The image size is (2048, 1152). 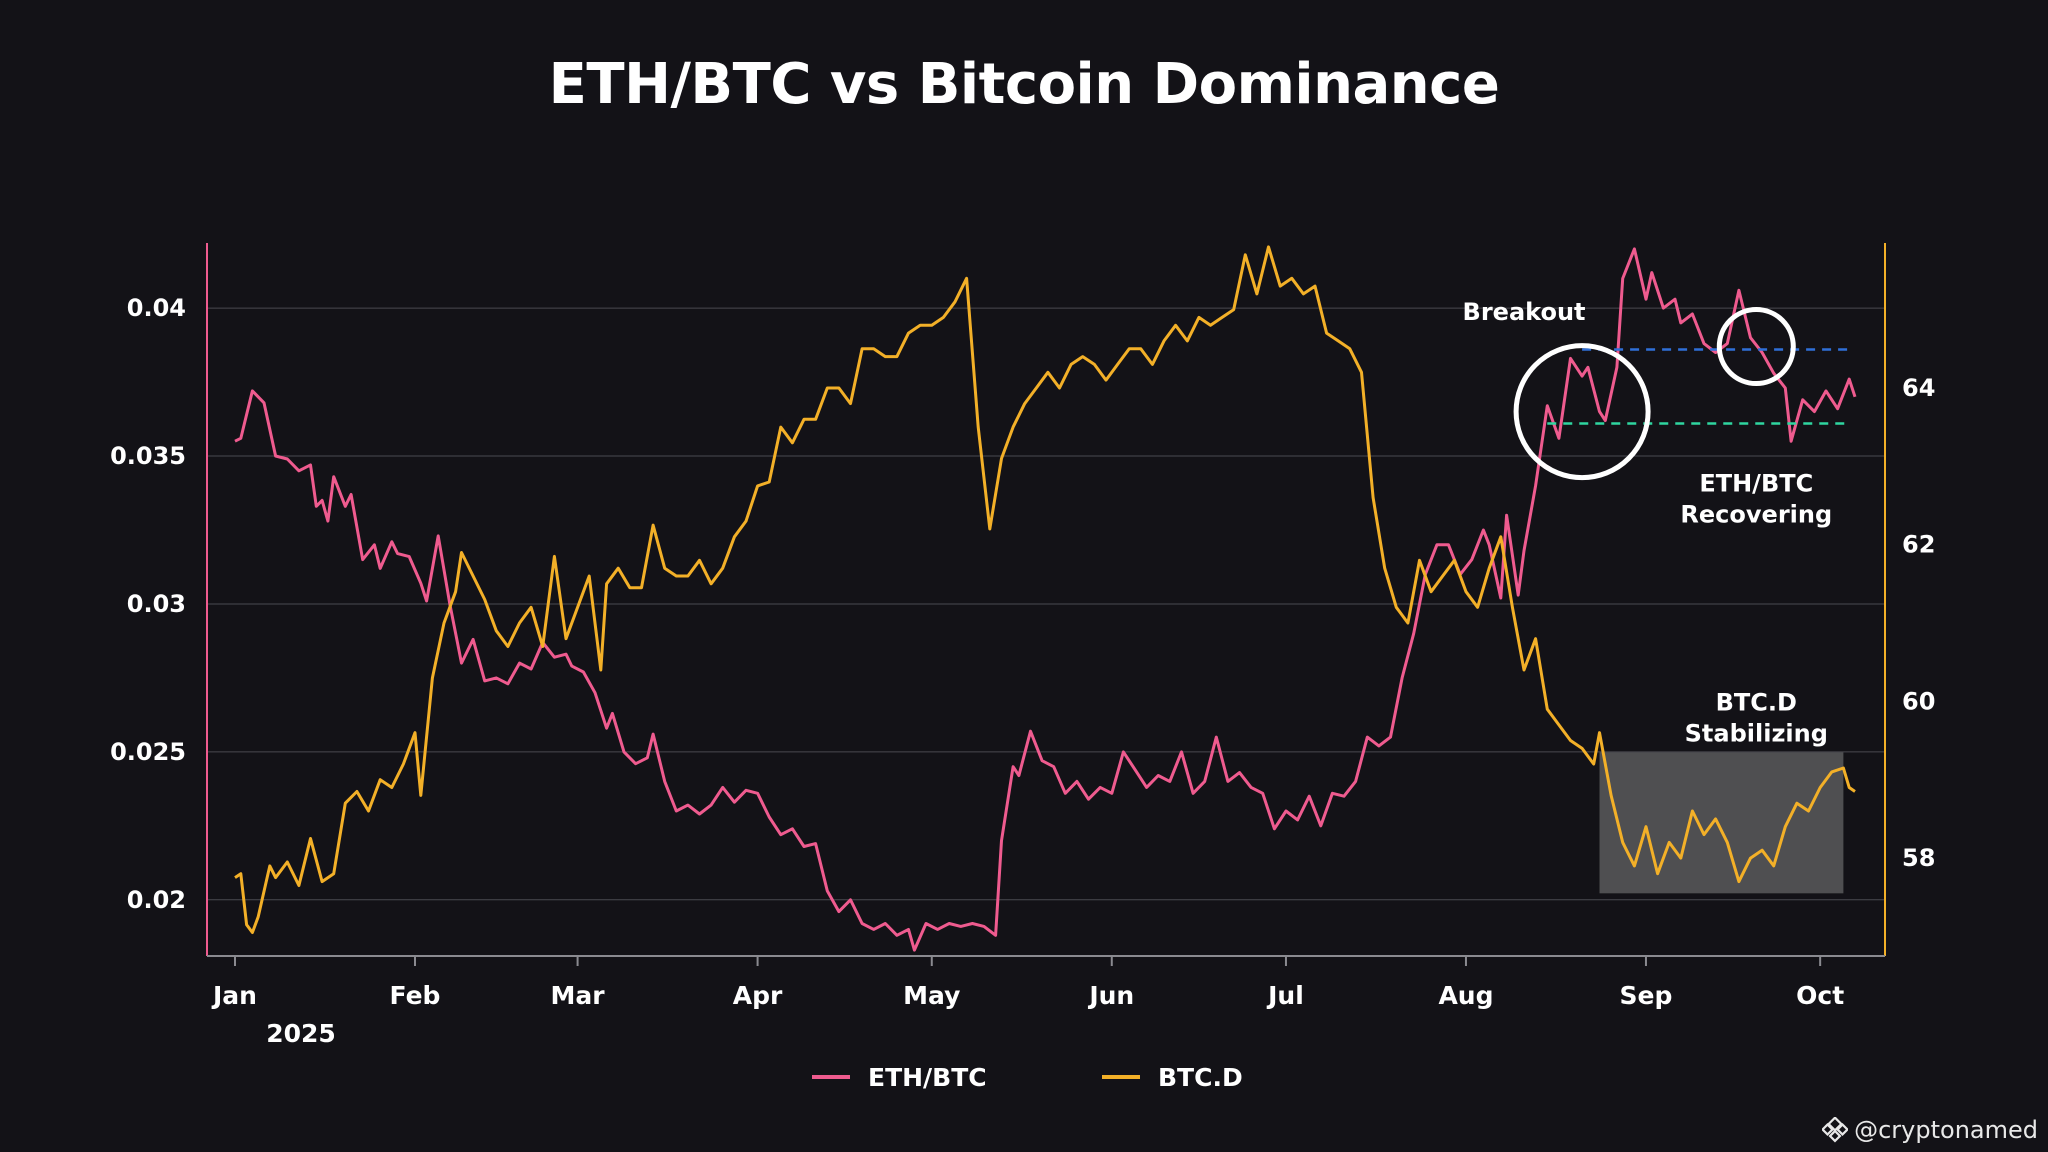 I want to click on x-tick-label: Aug, so click(x=1465, y=995).